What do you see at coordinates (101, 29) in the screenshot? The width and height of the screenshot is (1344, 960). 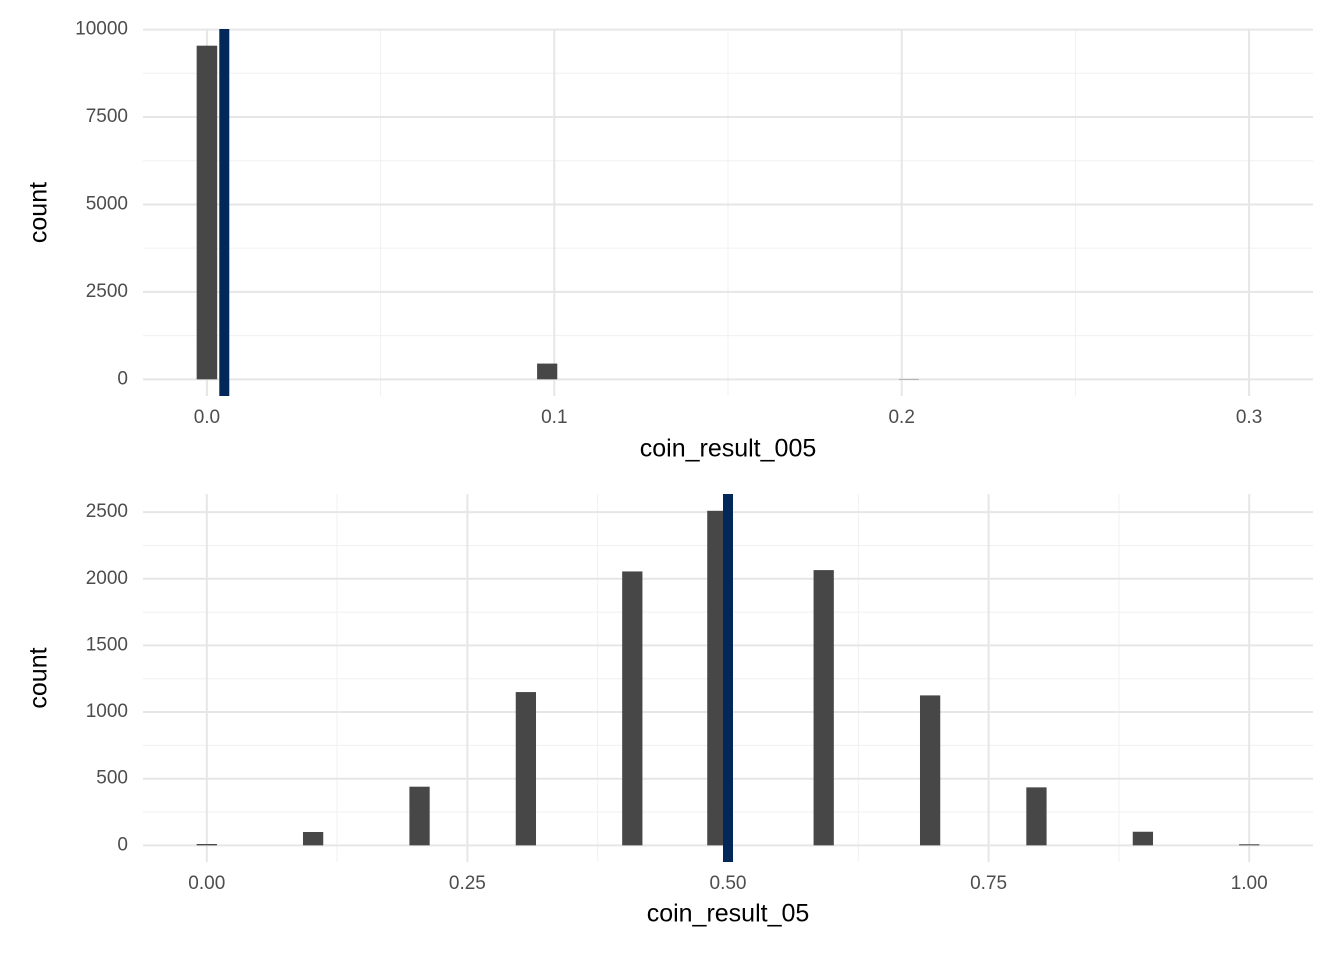 I see `y-tick-label: 10000` at bounding box center [101, 29].